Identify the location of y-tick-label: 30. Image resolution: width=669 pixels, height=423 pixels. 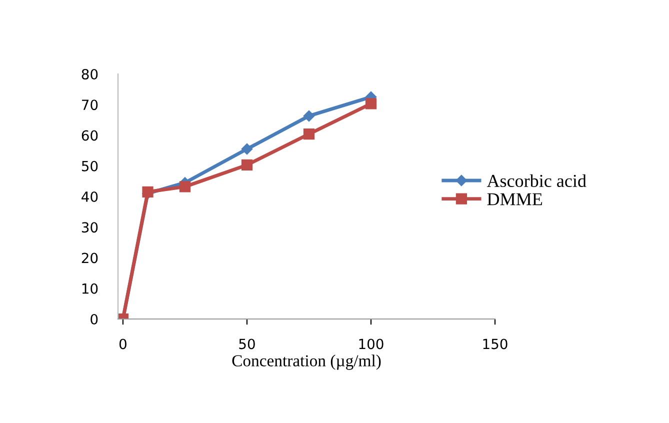
(90, 227).